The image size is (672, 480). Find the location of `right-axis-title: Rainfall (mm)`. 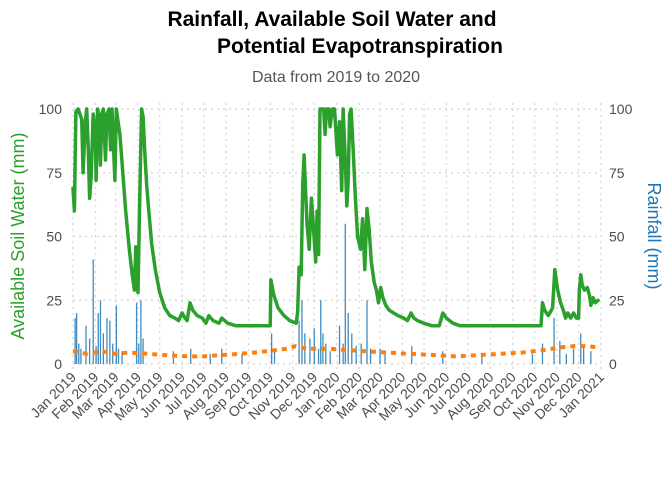

right-axis-title: Rainfall (mm) is located at coordinates (654, 235).